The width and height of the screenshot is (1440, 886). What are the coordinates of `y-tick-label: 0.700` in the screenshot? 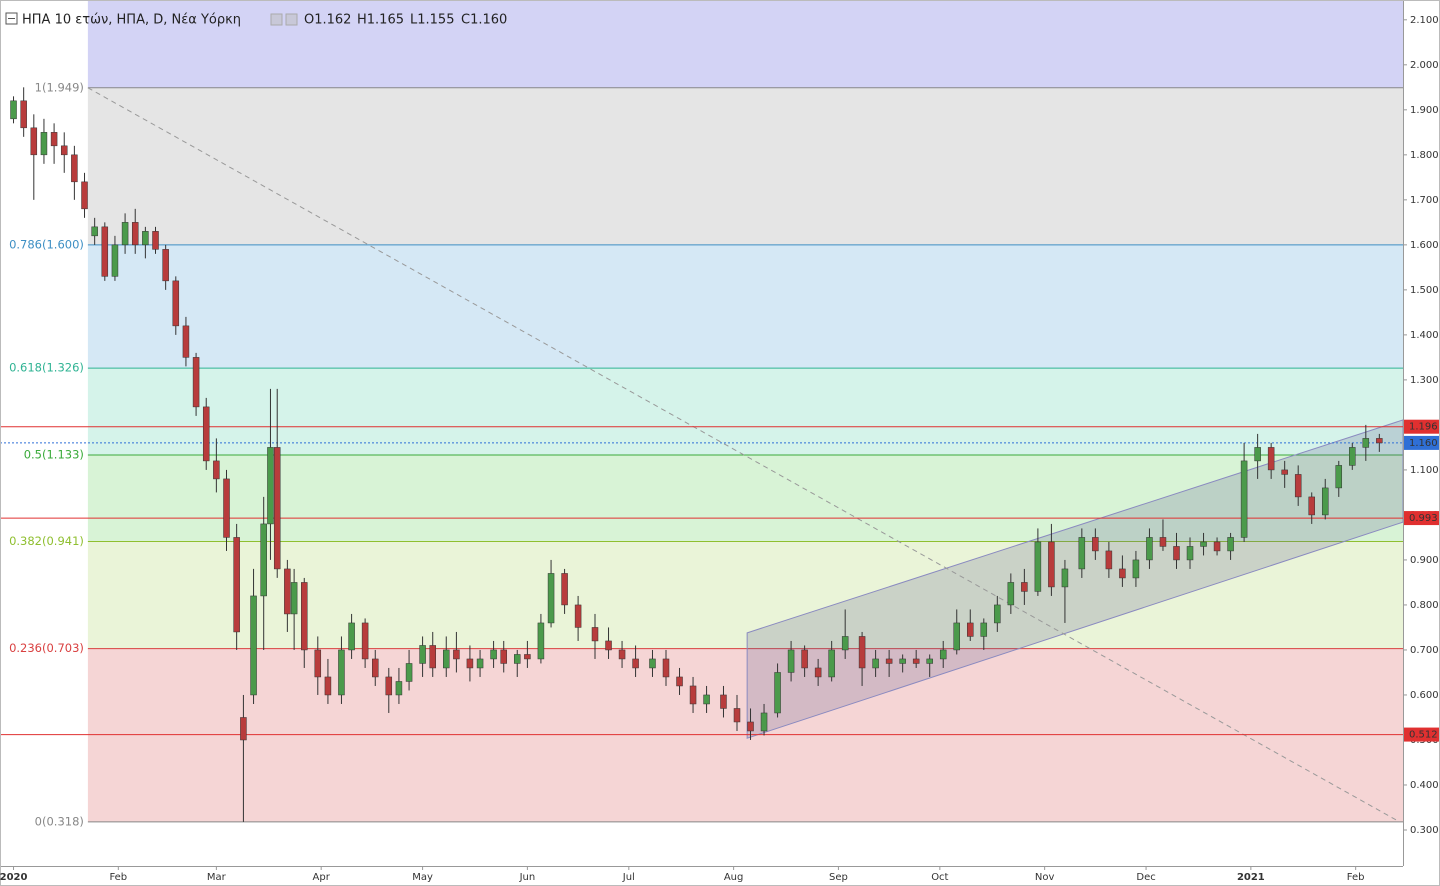 It's located at (1424, 650).